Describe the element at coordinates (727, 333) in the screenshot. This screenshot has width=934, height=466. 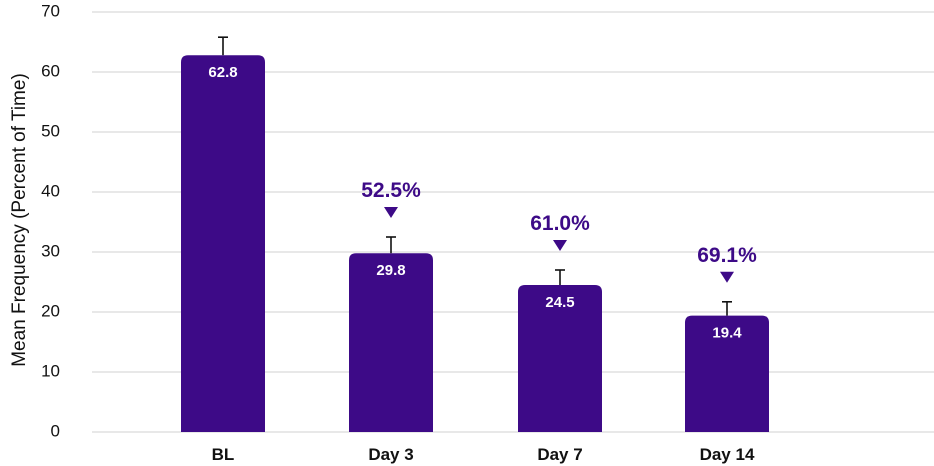
I see `bar-value-label: 19.4` at that location.